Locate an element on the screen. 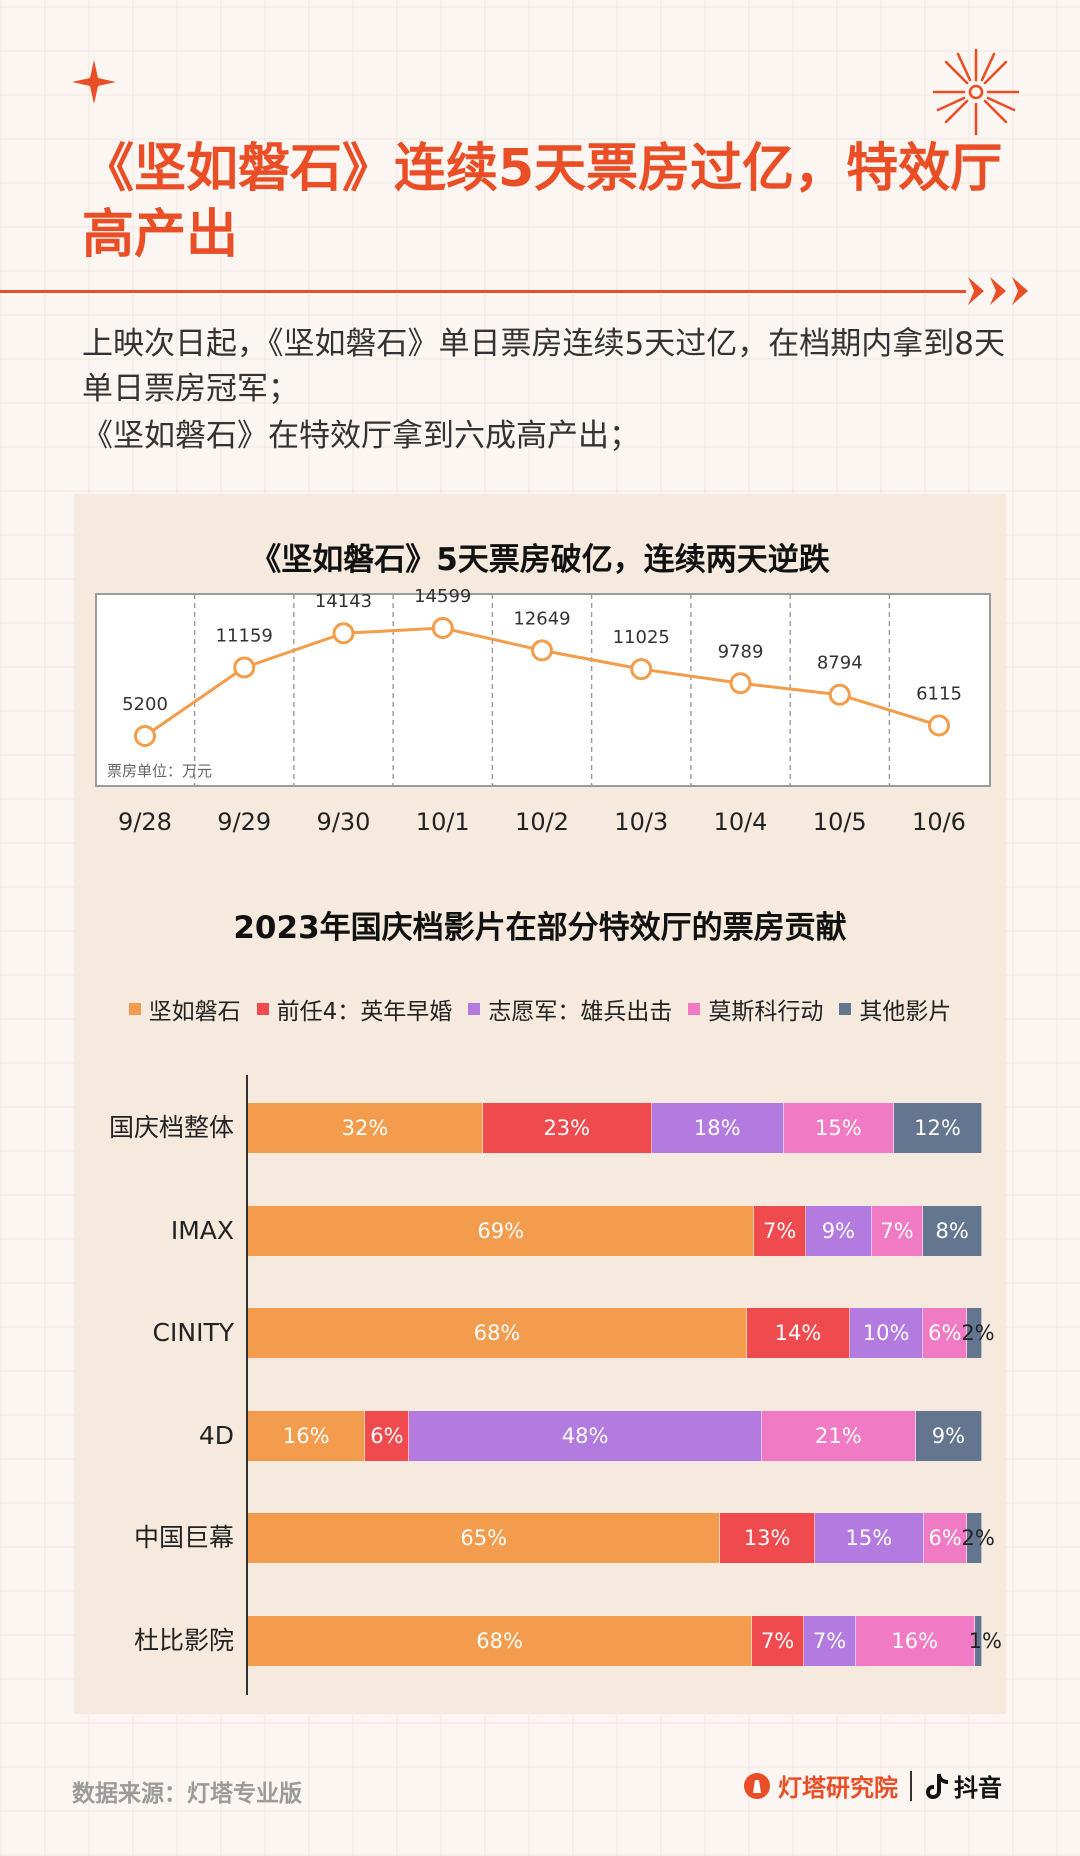 The image size is (1080, 1856). data-label: 14599 is located at coordinates (442, 596).